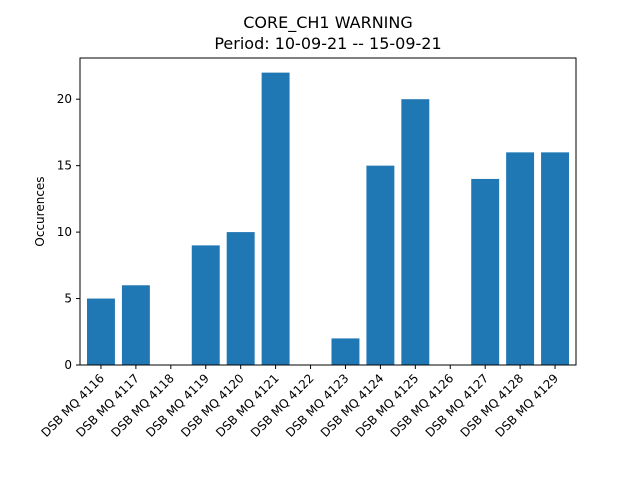  What do you see at coordinates (68, 365) in the screenshot?
I see `y-tick-label: 0` at bounding box center [68, 365].